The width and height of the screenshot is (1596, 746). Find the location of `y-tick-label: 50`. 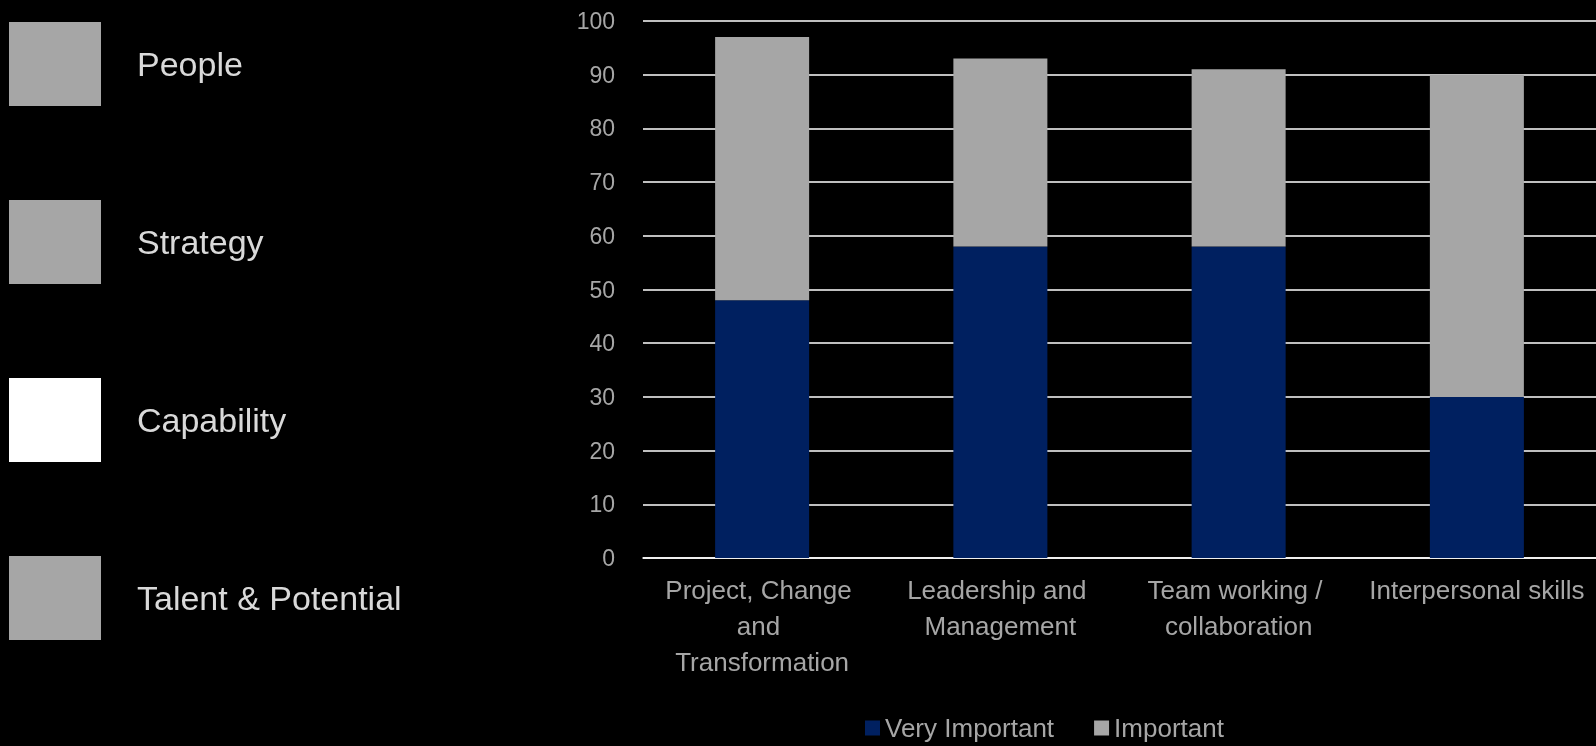

y-tick-label: 50 is located at coordinates (602, 289).